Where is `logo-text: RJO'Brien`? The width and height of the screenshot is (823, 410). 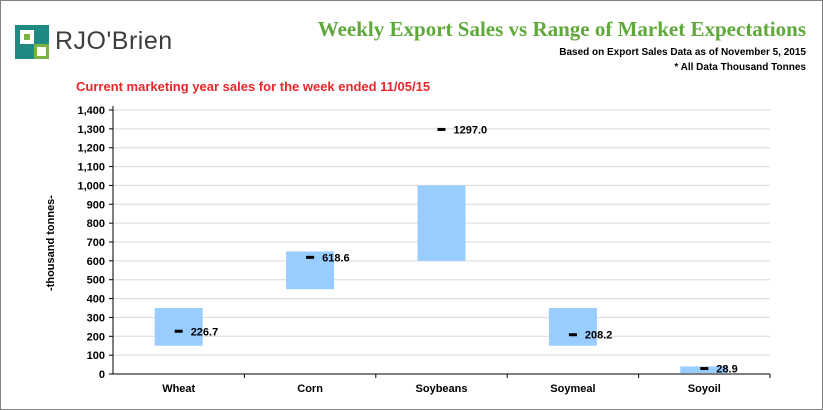 logo-text: RJO'Brien is located at coordinates (114, 41).